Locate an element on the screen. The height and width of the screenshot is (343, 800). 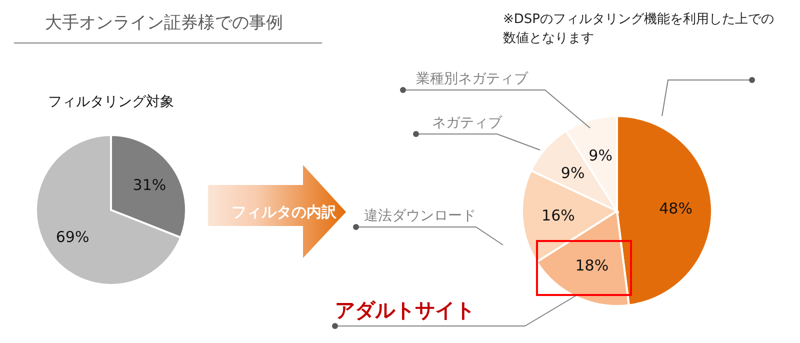
text: 大手オンライン証券様での事例 is located at coordinates (164, 23).